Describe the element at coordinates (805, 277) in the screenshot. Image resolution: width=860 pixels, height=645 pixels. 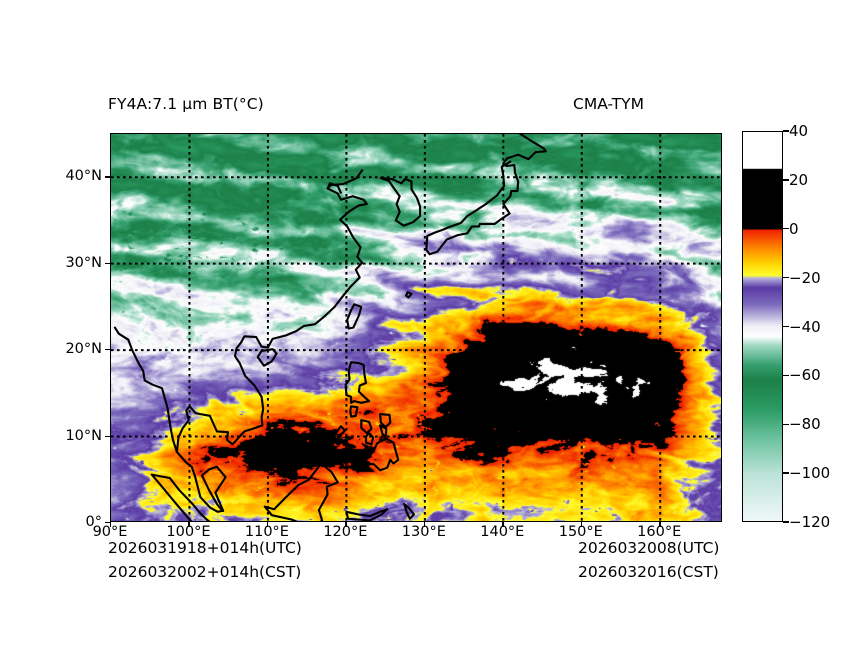
I see `colorbar-tick-label: −20` at that location.